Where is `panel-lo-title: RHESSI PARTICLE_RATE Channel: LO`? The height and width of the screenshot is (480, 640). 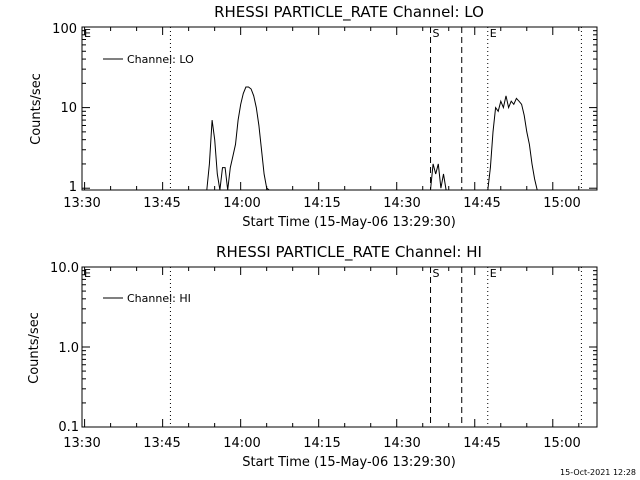
panel-lo-title: RHESSI PARTICLE_RATE Channel: LO is located at coordinates (349, 12).